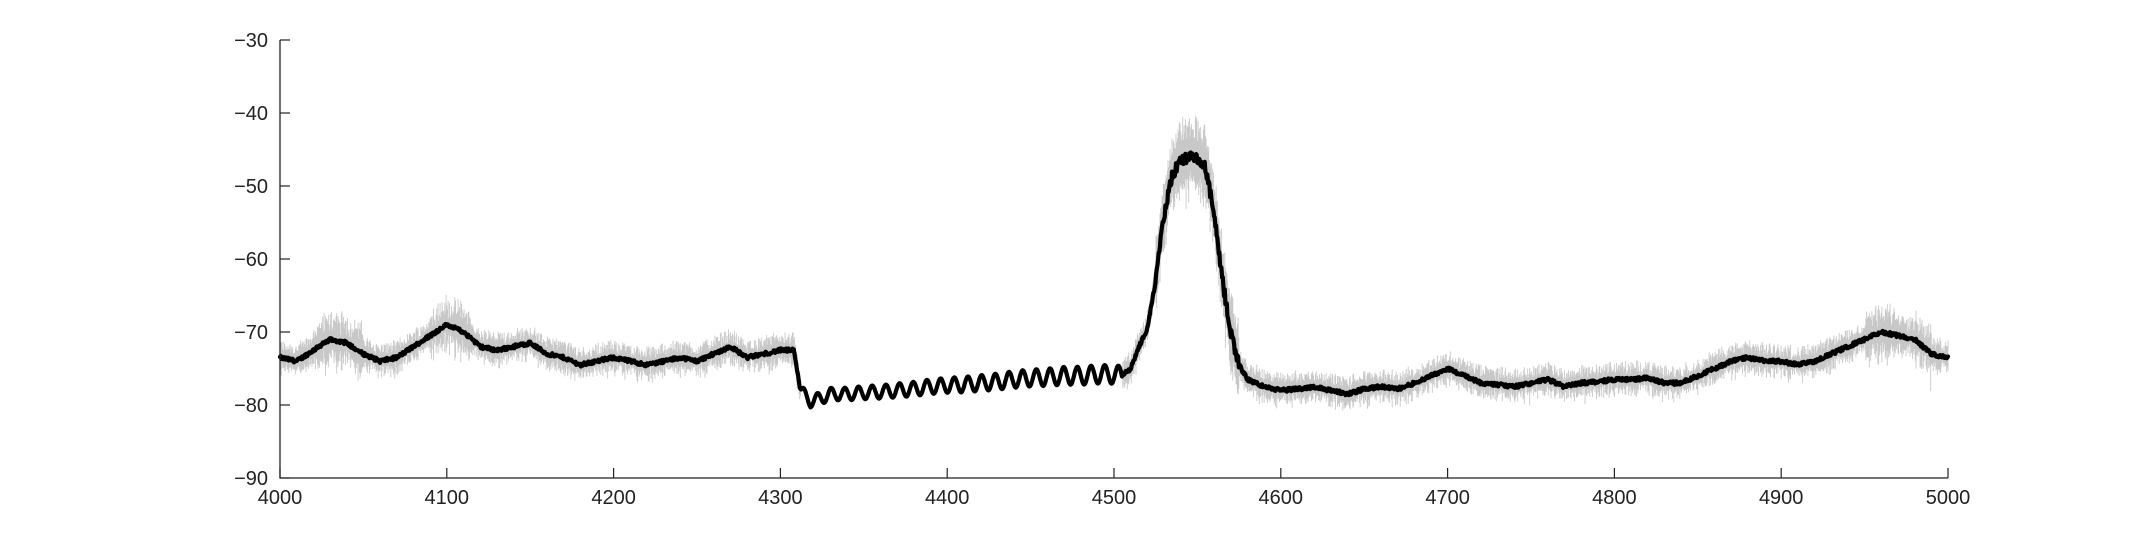 The height and width of the screenshot is (533, 2133). What do you see at coordinates (1781, 498) in the screenshot?
I see `x-tick-label: 4900` at bounding box center [1781, 498].